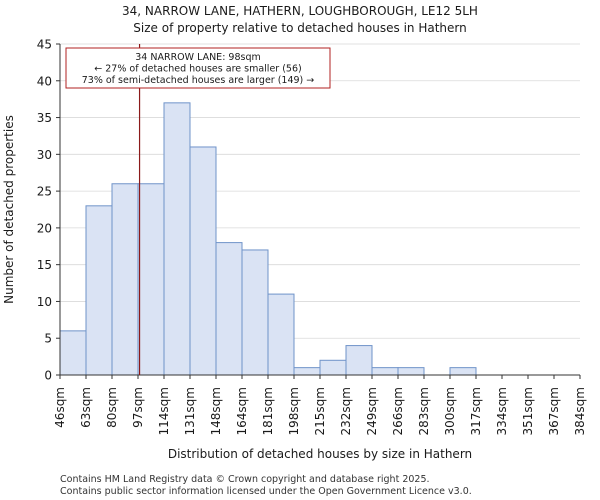 The height and width of the screenshot is (500, 600). What do you see at coordinates (424, 411) in the screenshot?
I see `x-tick-label: 283sqm` at bounding box center [424, 411].